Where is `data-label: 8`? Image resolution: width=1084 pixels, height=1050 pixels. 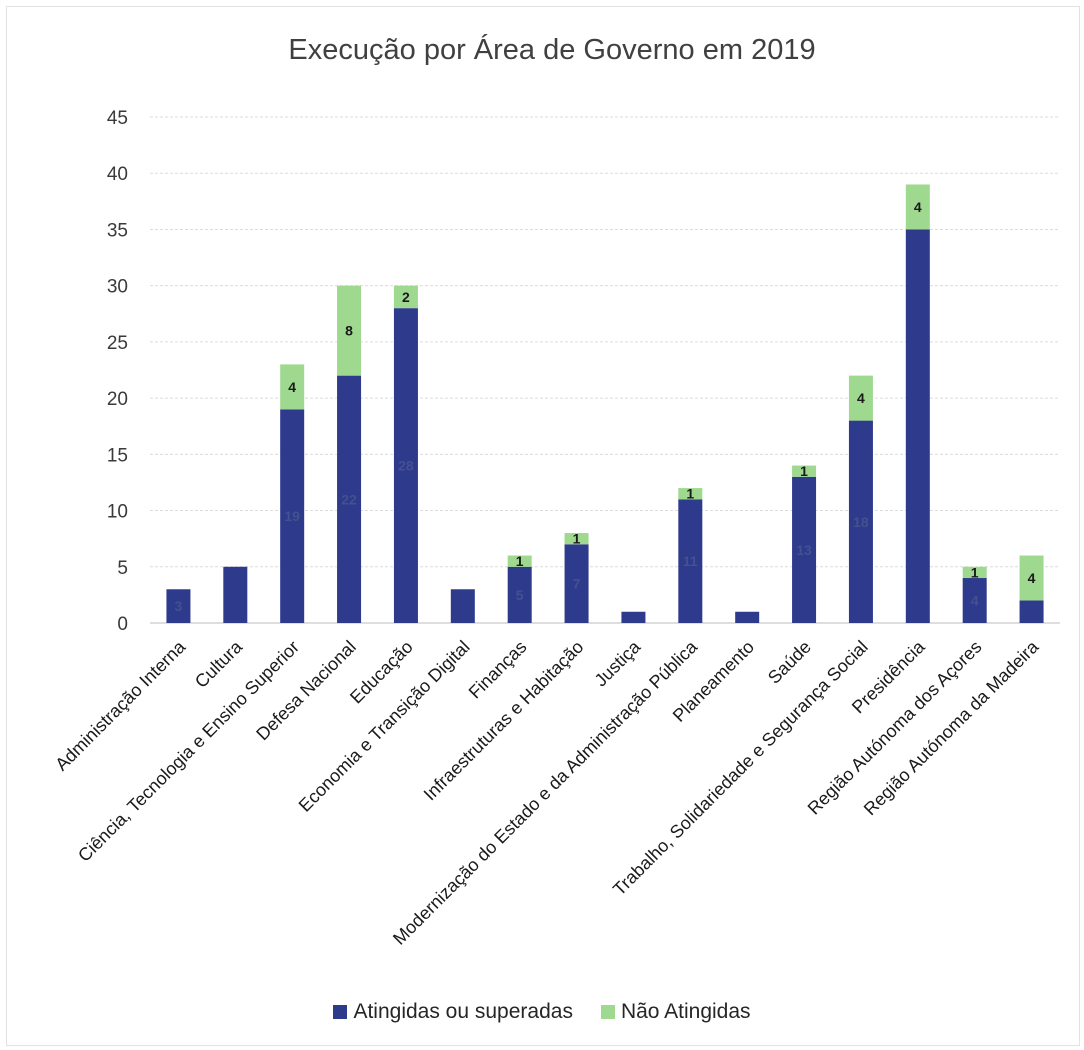 data-label: 8 is located at coordinates (349, 331).